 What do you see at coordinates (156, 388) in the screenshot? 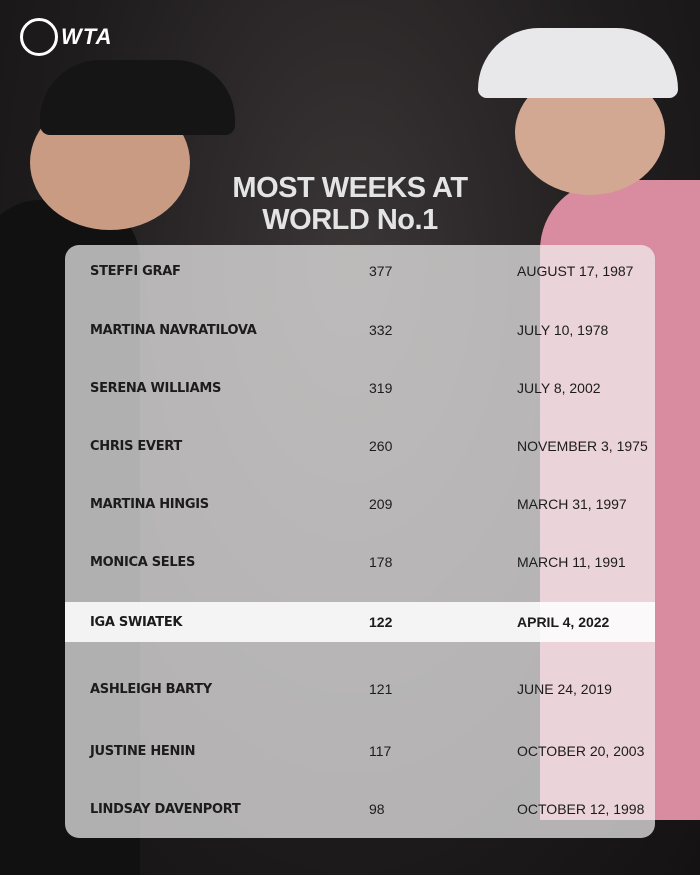
I see `player-name: SERENA WILLIAMS` at bounding box center [156, 388].